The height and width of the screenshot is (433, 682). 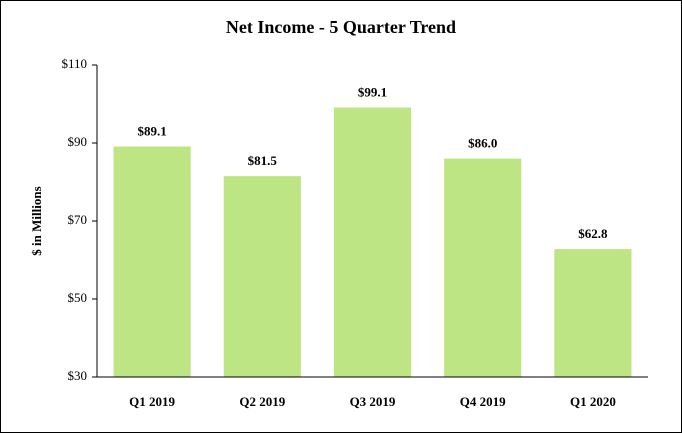 I want to click on data-label: $81.5, so click(x=263, y=160).